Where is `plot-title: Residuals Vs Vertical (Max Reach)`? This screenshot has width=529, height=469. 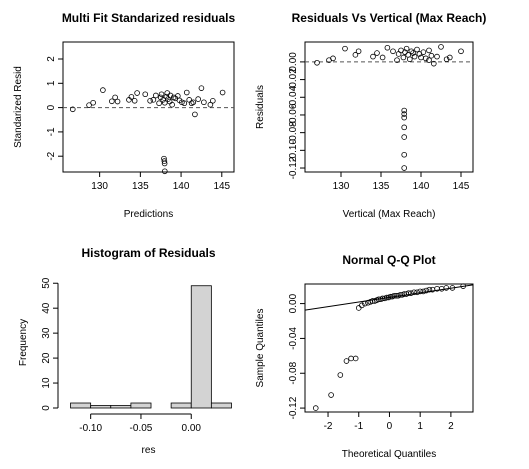 plot-title: Residuals Vs Vertical (Max Reach) is located at coordinates (389, 18).